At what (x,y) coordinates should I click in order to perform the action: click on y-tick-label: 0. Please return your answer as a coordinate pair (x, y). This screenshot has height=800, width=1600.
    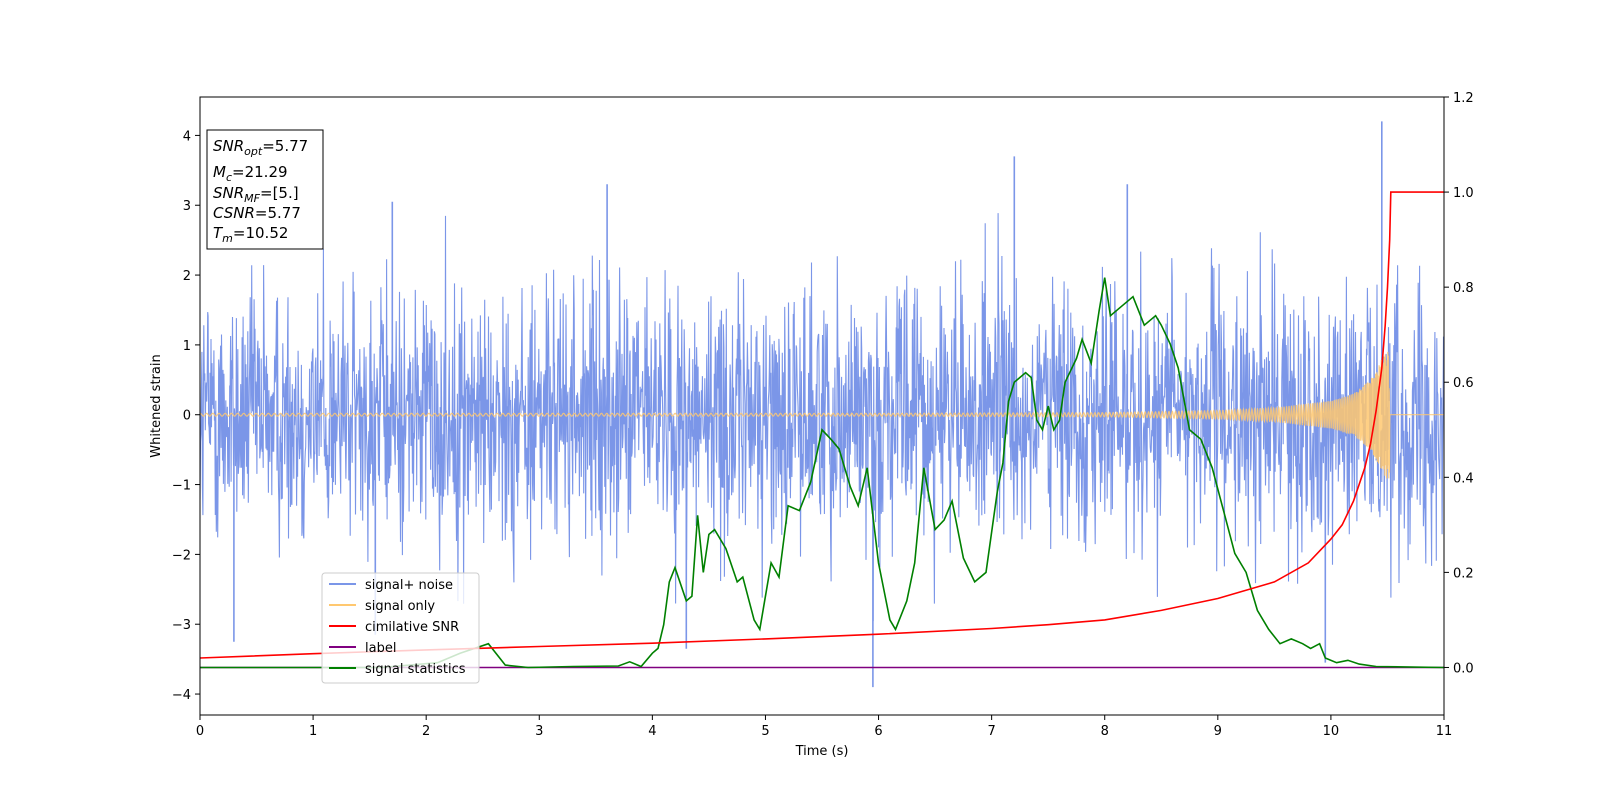
    Looking at the image, I should click on (187, 416).